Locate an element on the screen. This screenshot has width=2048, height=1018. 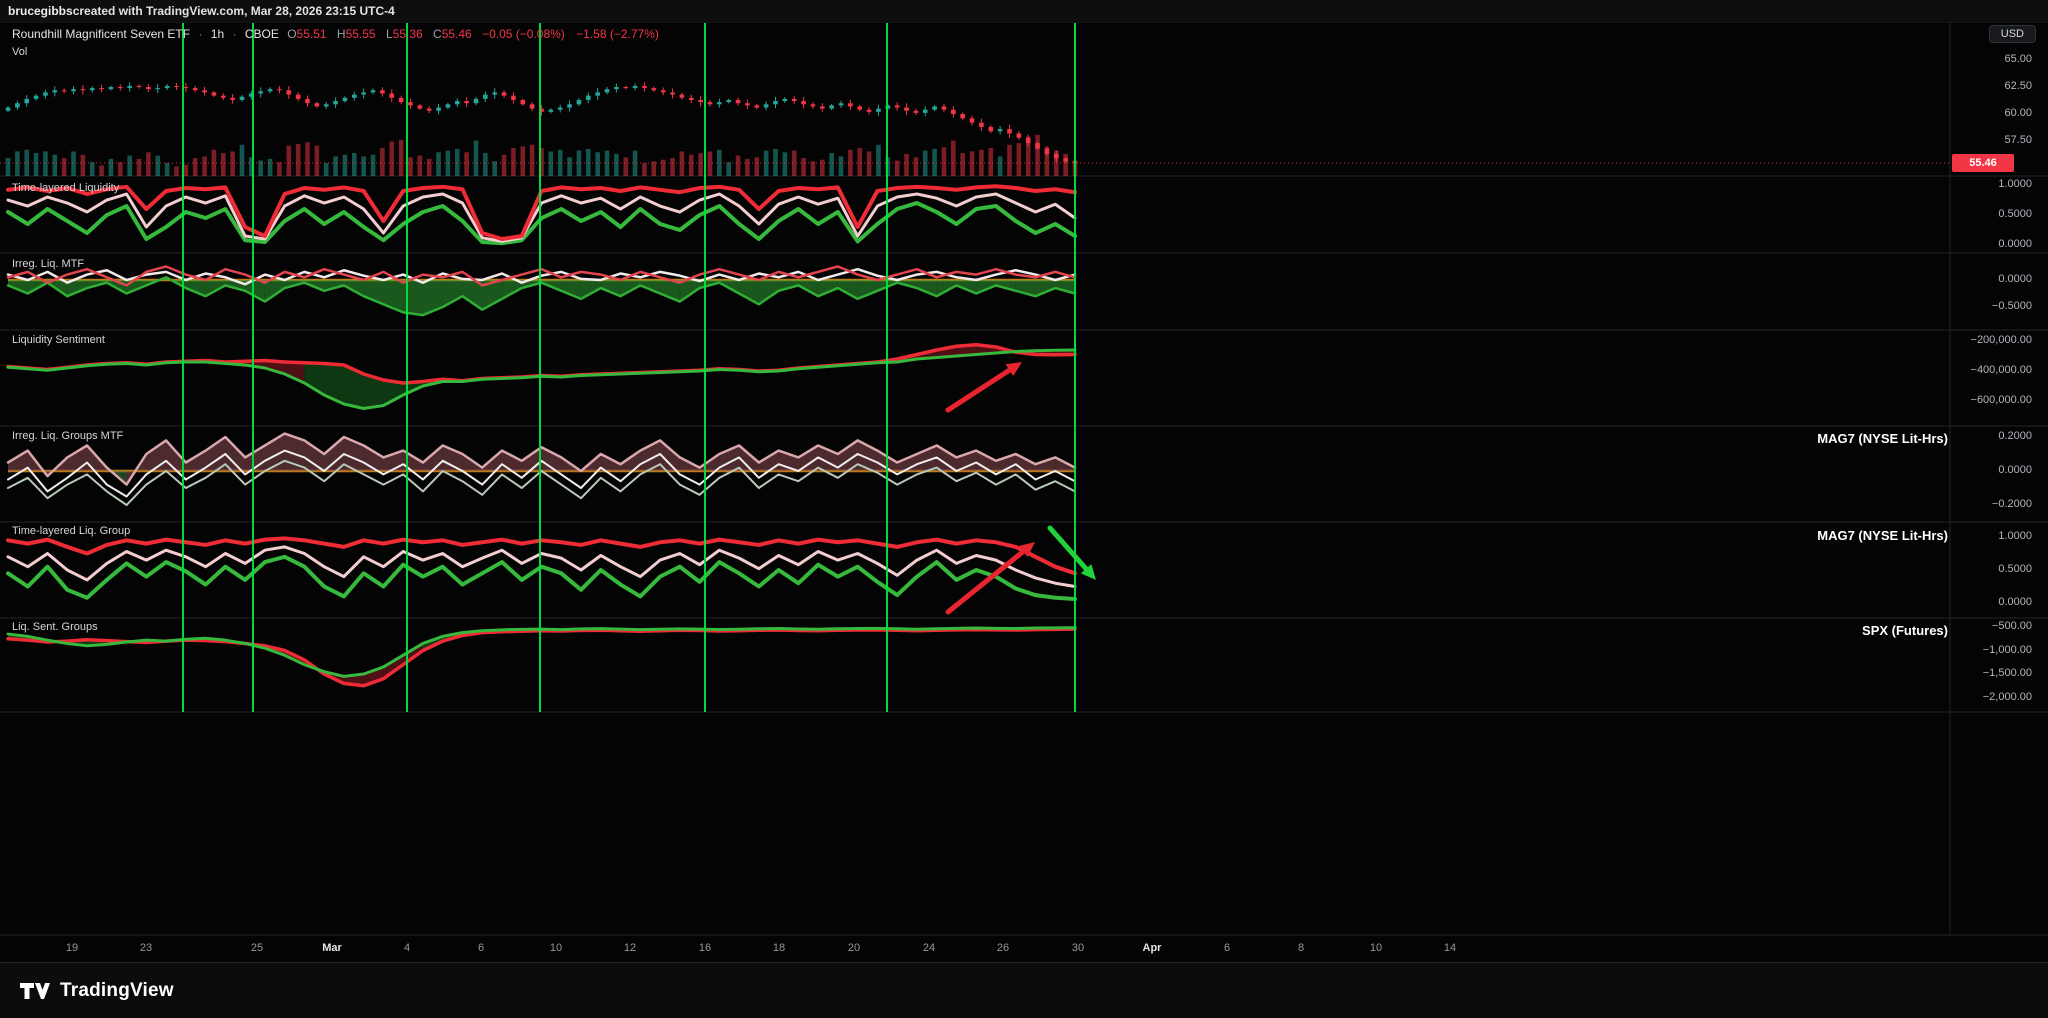
time-axis-label: 18 is located at coordinates (779, 948).